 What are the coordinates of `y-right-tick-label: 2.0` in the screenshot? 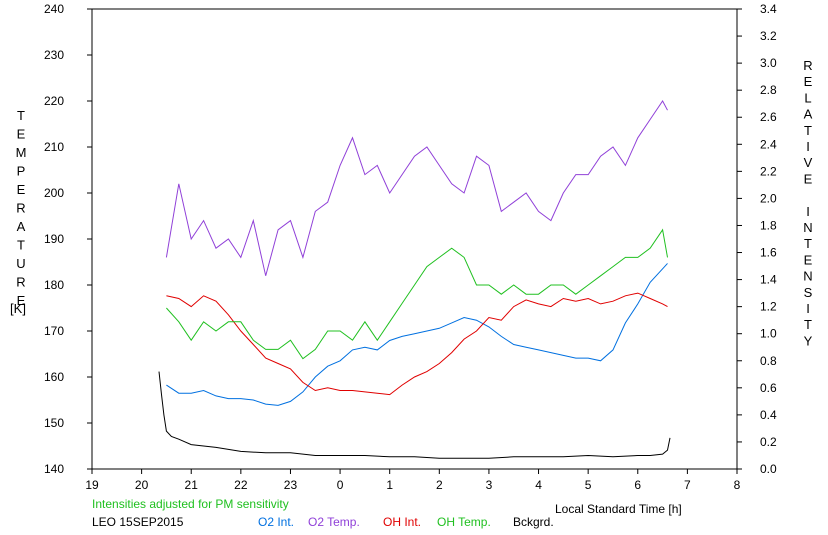 It's located at (768, 198).